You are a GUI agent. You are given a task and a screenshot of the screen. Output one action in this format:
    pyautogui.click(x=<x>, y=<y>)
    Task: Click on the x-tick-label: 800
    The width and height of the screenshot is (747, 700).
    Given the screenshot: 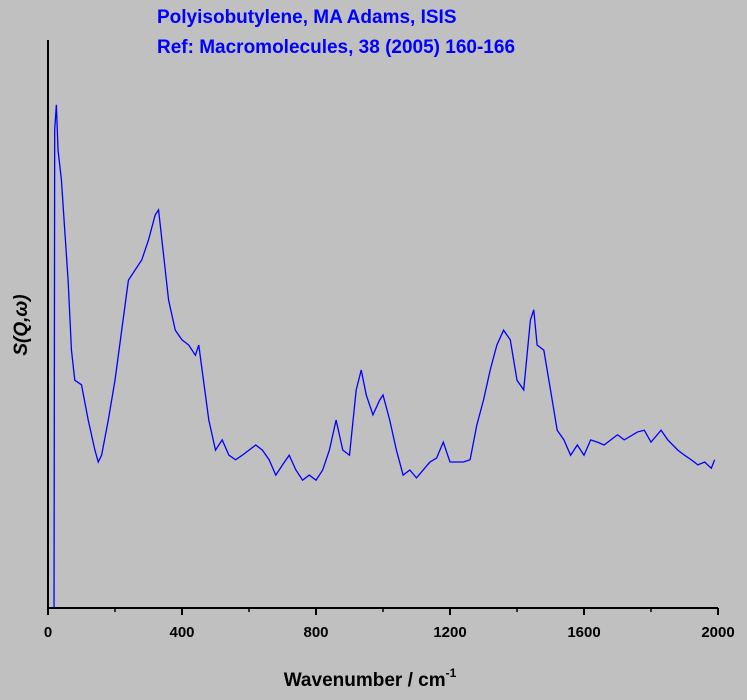 What is the action you would take?
    pyautogui.click(x=315, y=632)
    